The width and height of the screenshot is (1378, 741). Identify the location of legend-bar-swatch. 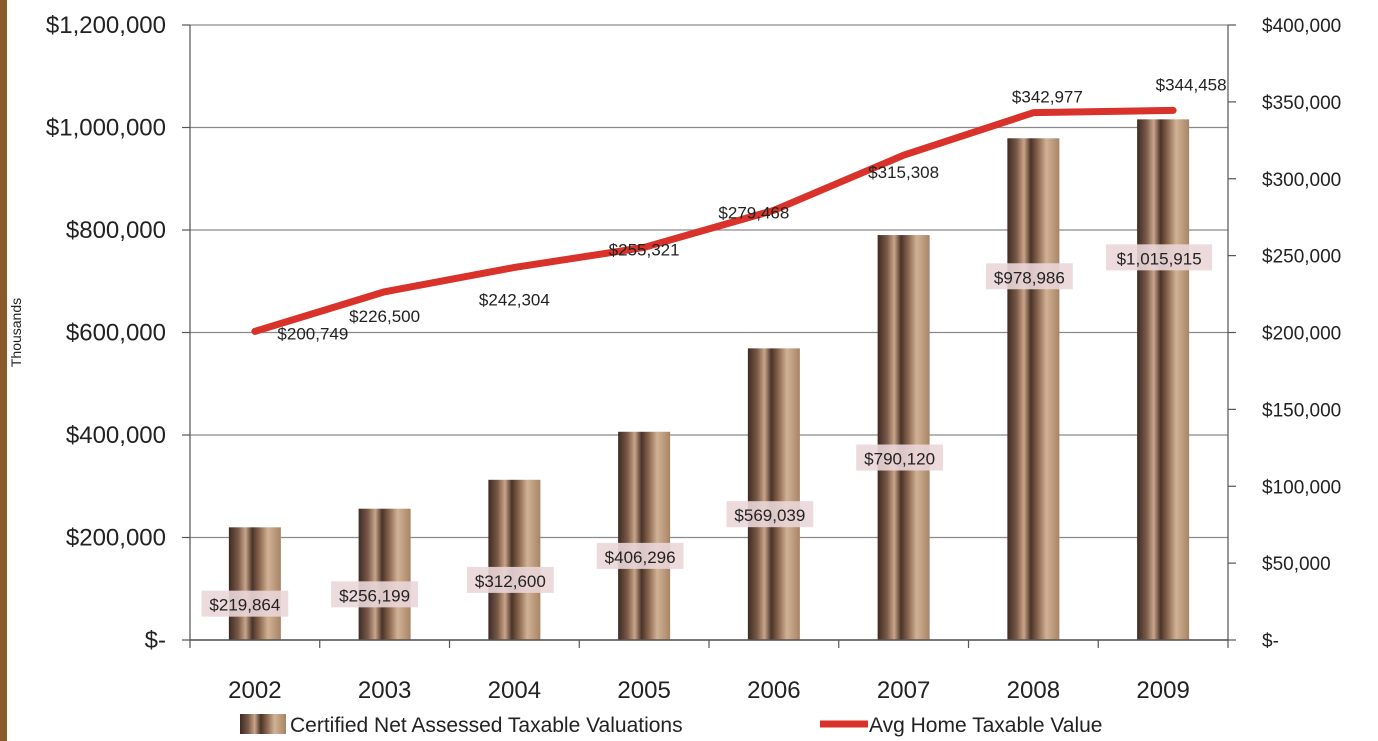
(263, 724).